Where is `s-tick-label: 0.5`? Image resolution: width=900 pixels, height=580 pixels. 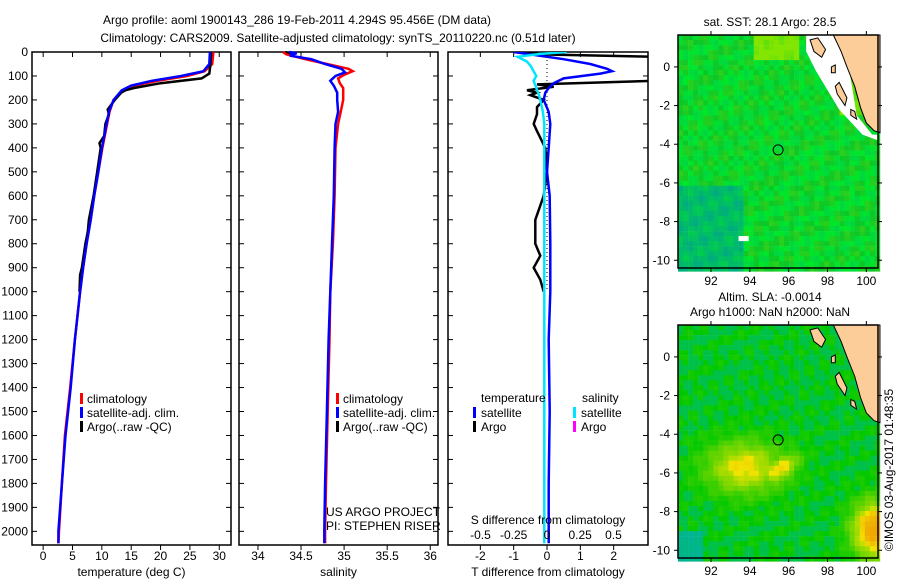 s-tick-label: 0.5 is located at coordinates (613, 535).